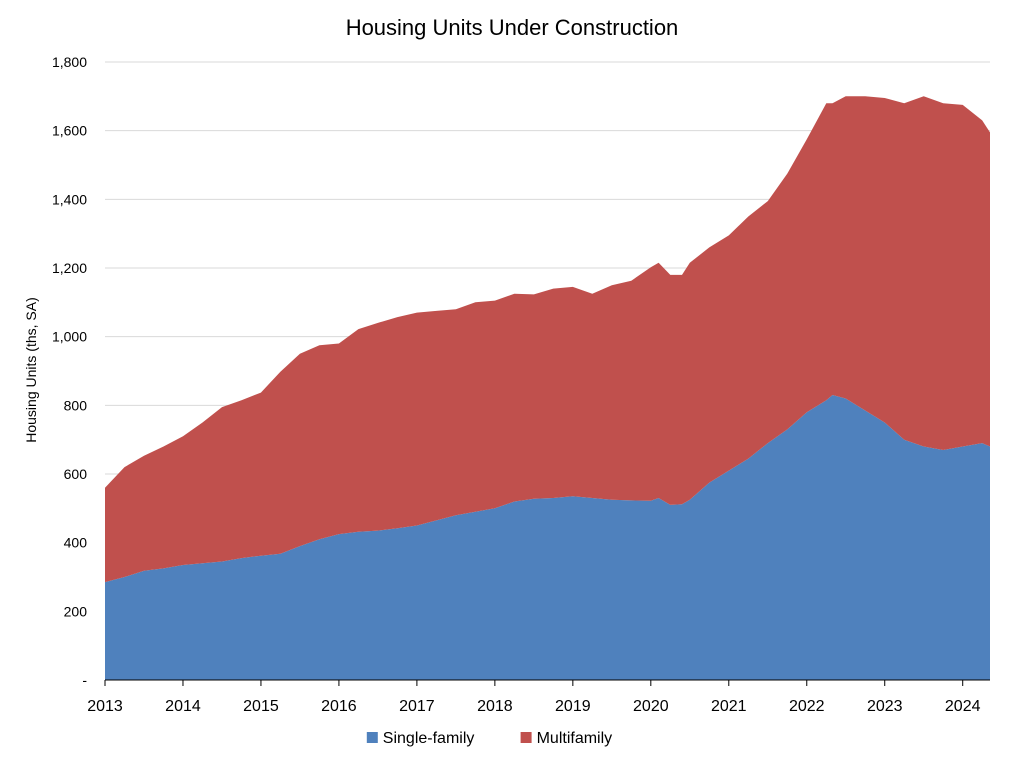 The image size is (1024, 768). I want to click on y-tick-label: 800, so click(76, 405).